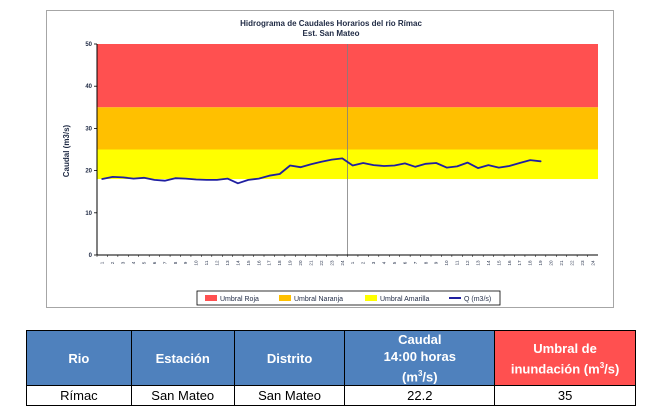 The height and width of the screenshot is (419, 658). I want to click on header-umbral-unit-start: inundación (m, so click(555, 368).